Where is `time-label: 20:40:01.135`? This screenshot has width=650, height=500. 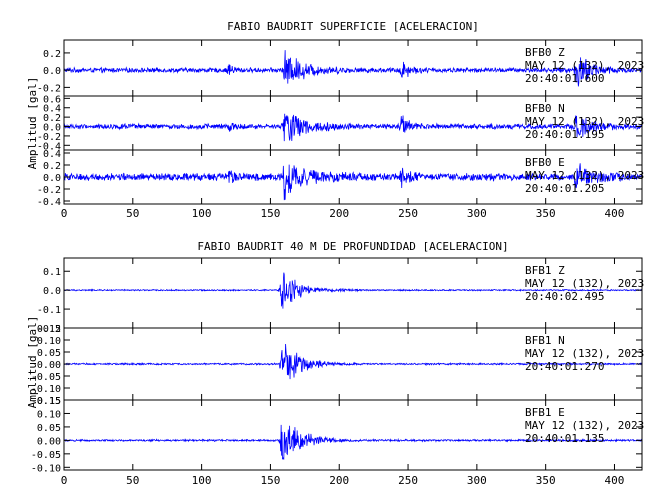 time-label: 20:40:01.135 is located at coordinates (564, 438).